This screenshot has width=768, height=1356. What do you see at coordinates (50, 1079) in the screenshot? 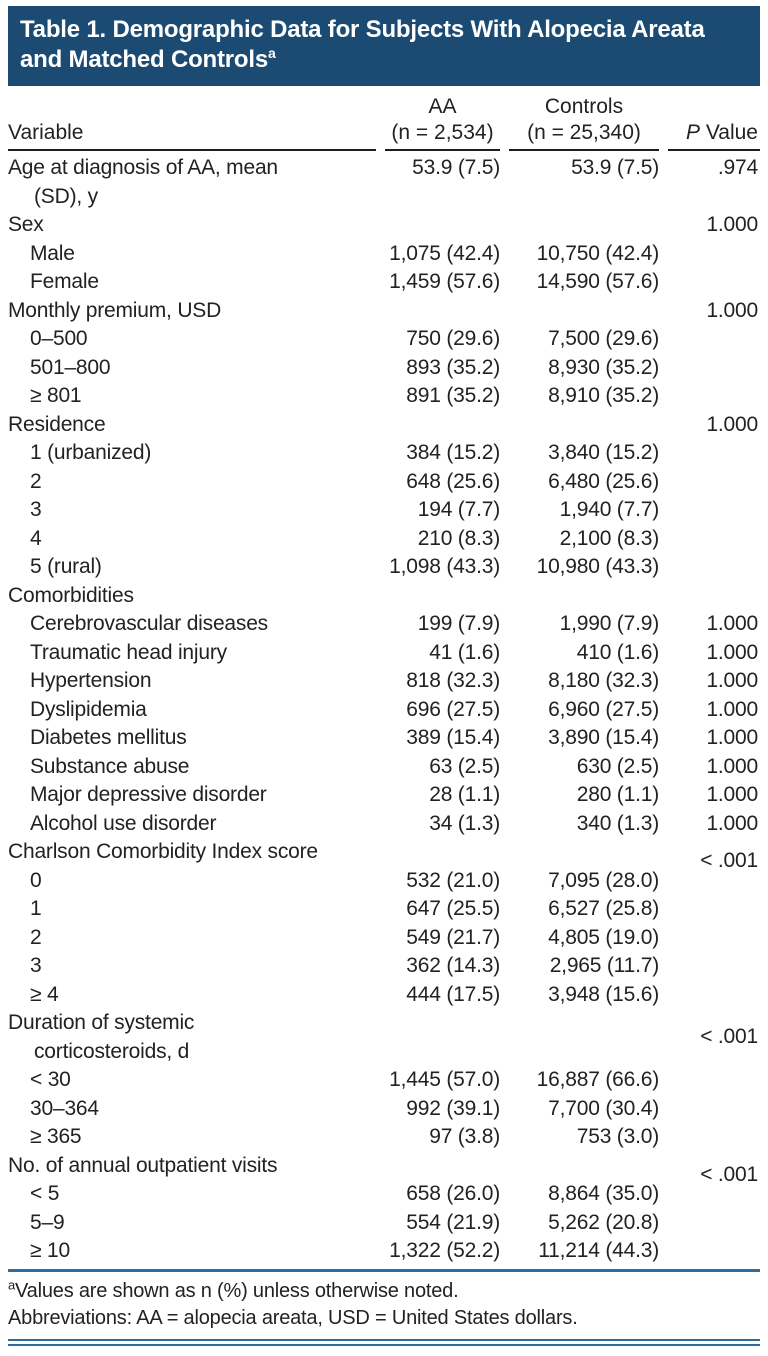
I see `variable-label: < 30` at bounding box center [50, 1079].